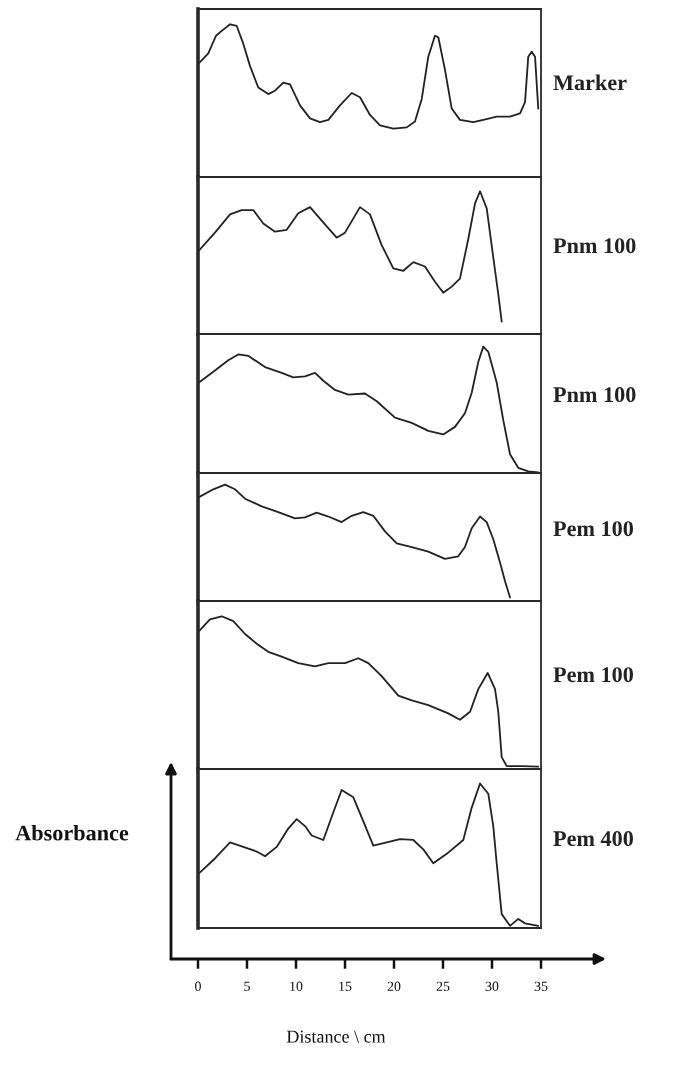 The height and width of the screenshot is (1065, 700). What do you see at coordinates (198, 986) in the screenshot?
I see `x-tick-label: 0` at bounding box center [198, 986].